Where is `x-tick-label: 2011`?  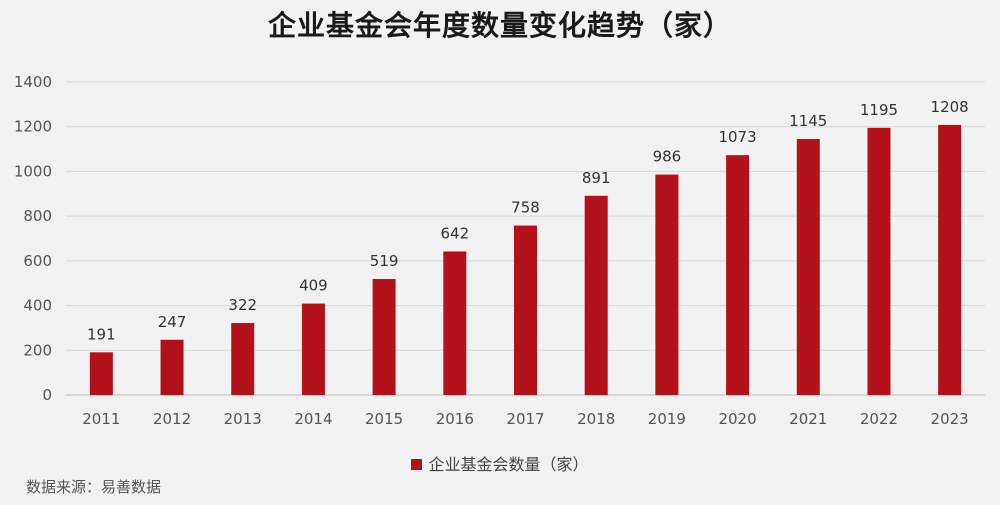 x-tick-label: 2011 is located at coordinates (101, 419).